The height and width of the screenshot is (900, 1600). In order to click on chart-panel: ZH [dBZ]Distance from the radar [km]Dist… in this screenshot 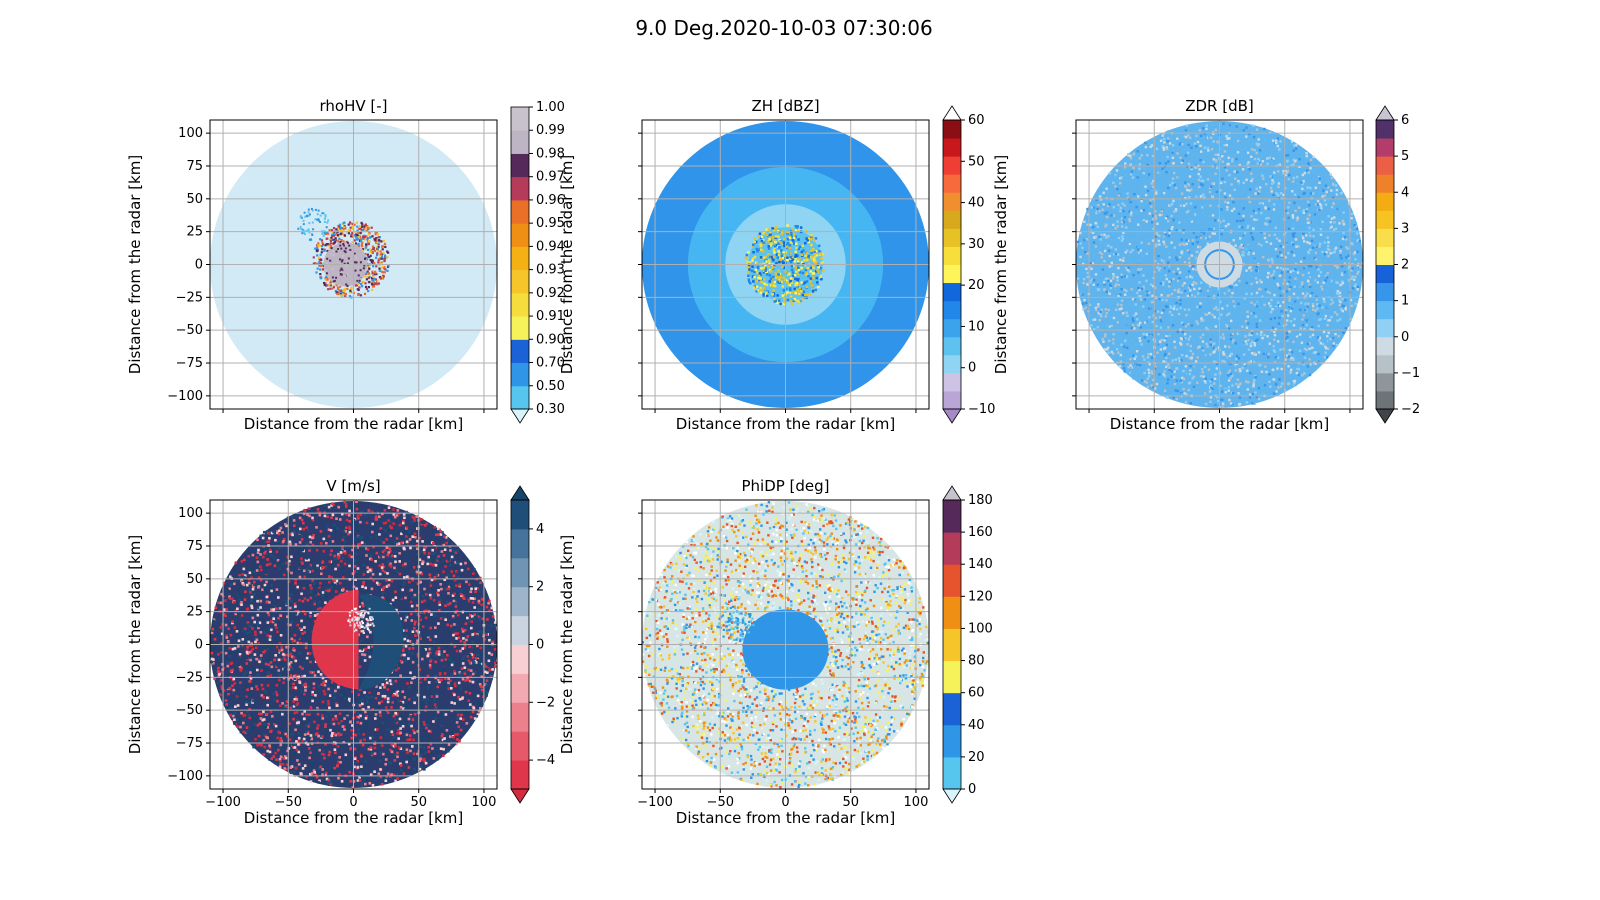, I will do `click(776, 265)`.